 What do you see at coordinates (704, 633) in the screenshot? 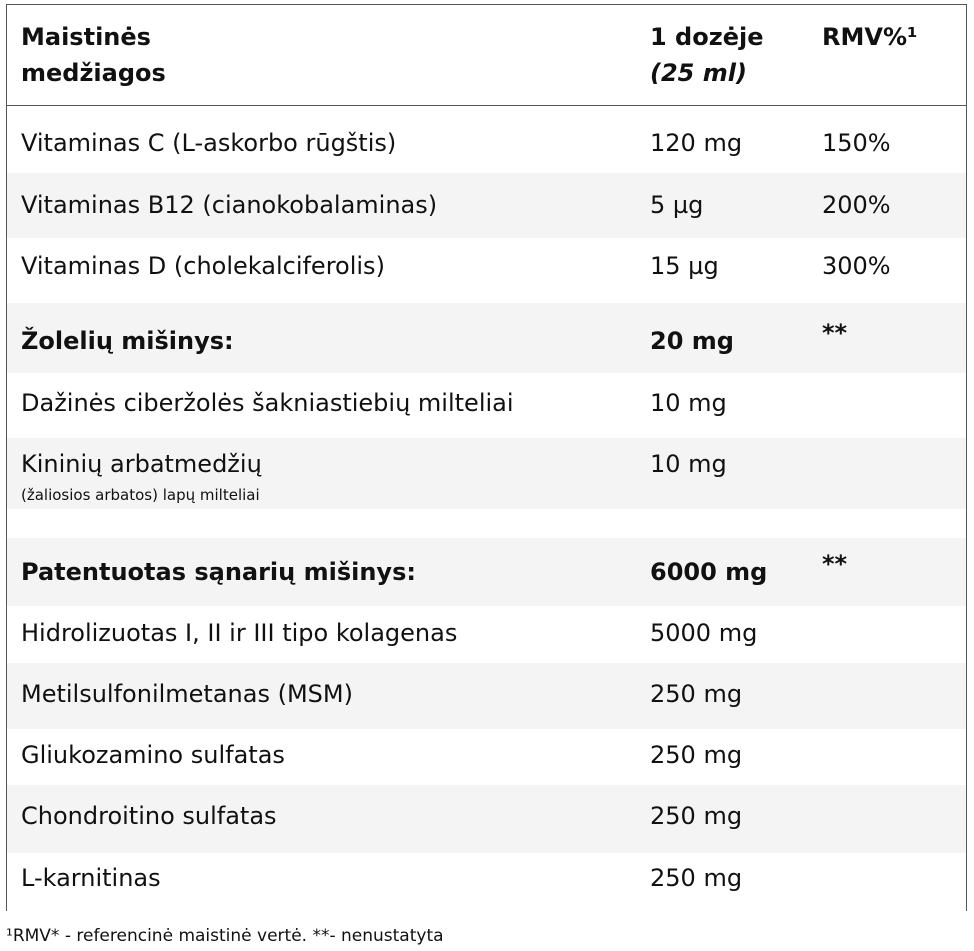
I see `amount: 5000 mg` at bounding box center [704, 633].